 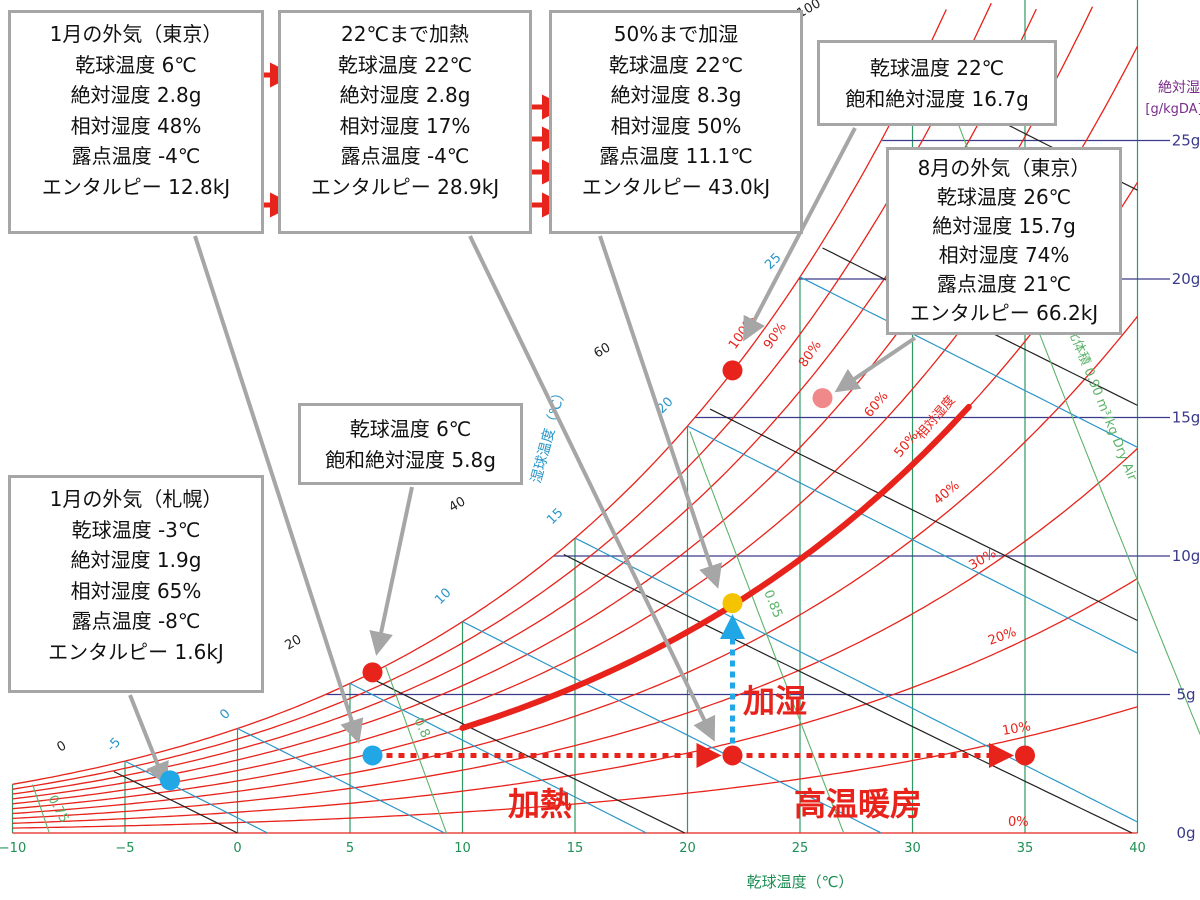 I want to click on x-tick-label: 15, so click(x=575, y=848).